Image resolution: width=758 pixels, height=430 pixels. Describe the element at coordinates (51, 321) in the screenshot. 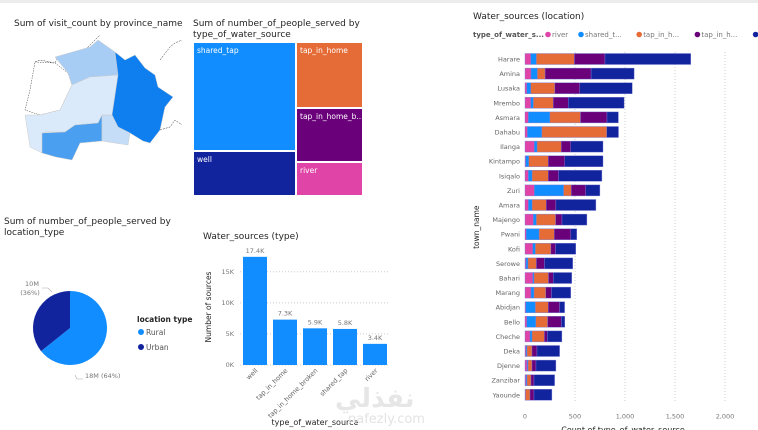

I see `pie-slice-urban` at that location.